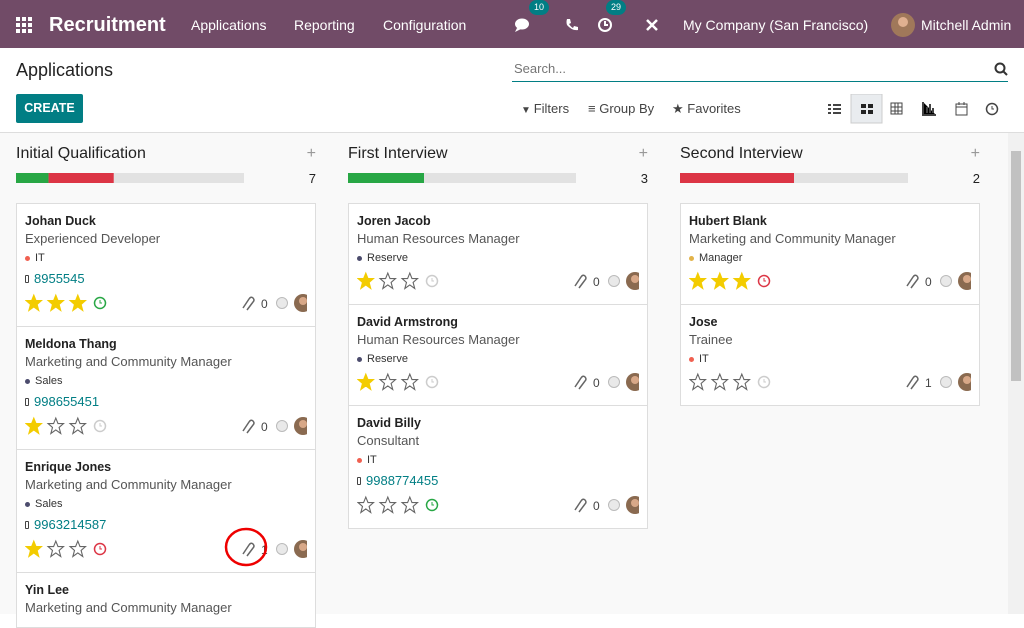 The height and width of the screenshot is (628, 1024). What do you see at coordinates (652, 25) in the screenshot?
I see `debug-icon` at bounding box center [652, 25].